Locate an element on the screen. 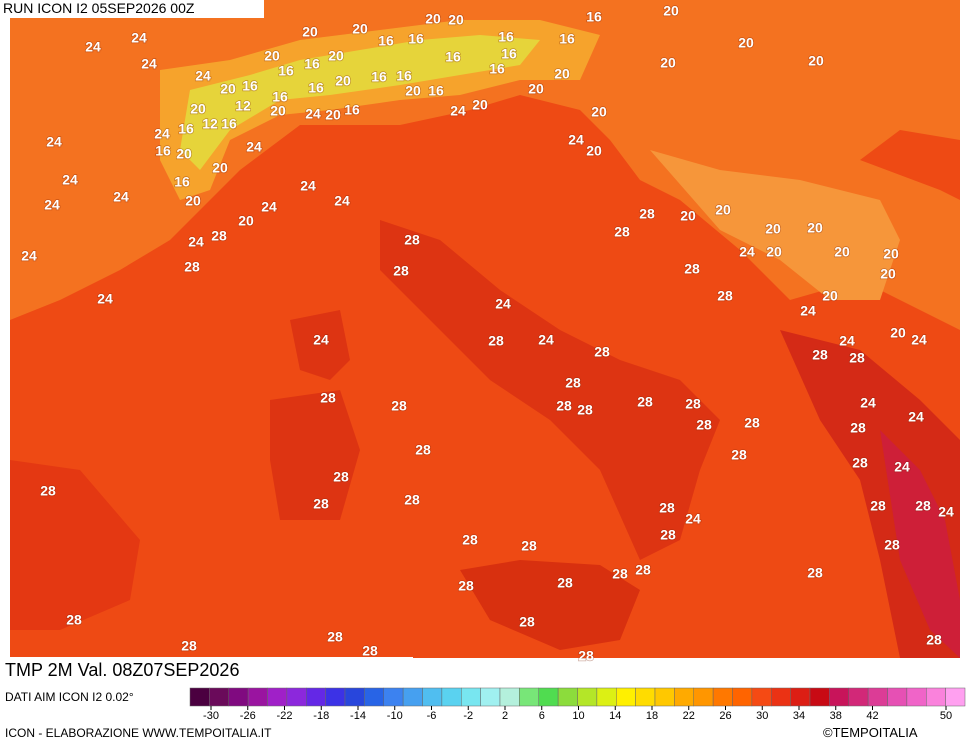  colorbar-tick-label: -18 is located at coordinates (321, 716).